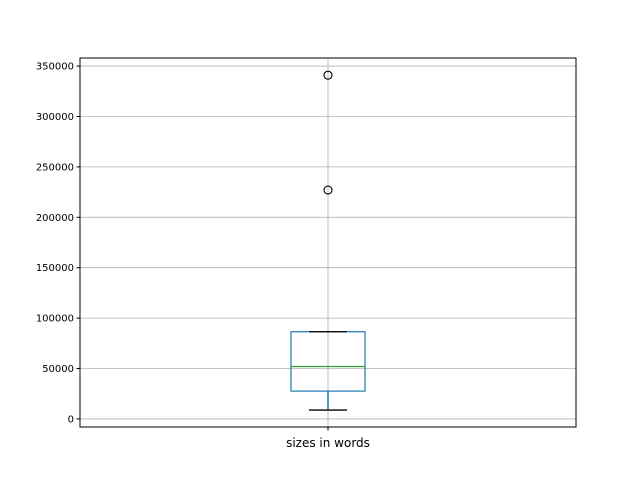 The image size is (640, 484). What do you see at coordinates (55, 167) in the screenshot?
I see `y-tick-label: 250000` at bounding box center [55, 167].